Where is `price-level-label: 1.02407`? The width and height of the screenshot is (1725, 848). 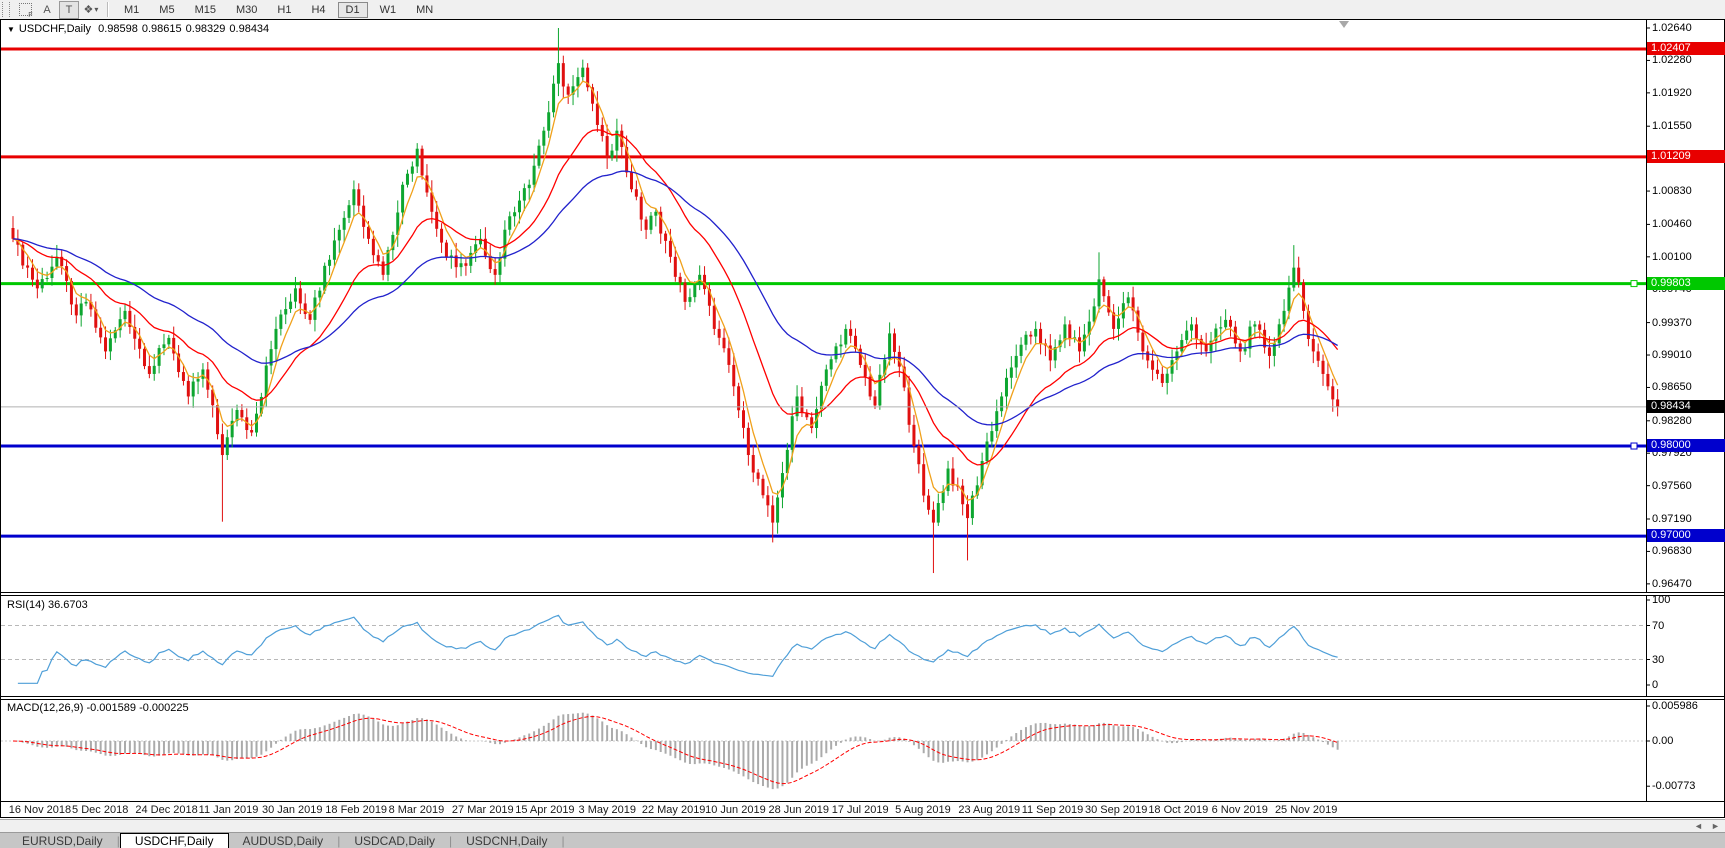 price-level-label: 1.02407 is located at coordinates (1686, 48).